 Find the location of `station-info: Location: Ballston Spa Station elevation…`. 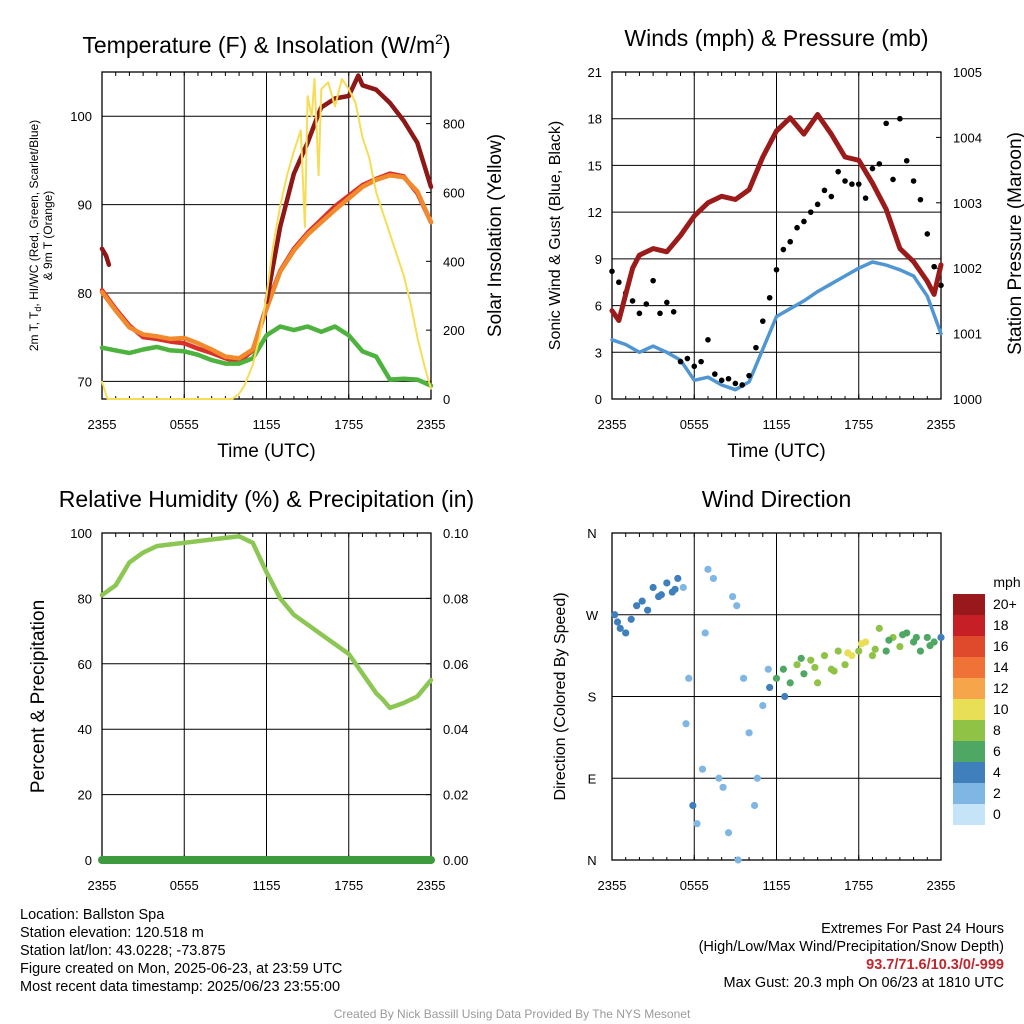

station-info: Location: Ballston Spa Station elevation… is located at coordinates (181, 951).